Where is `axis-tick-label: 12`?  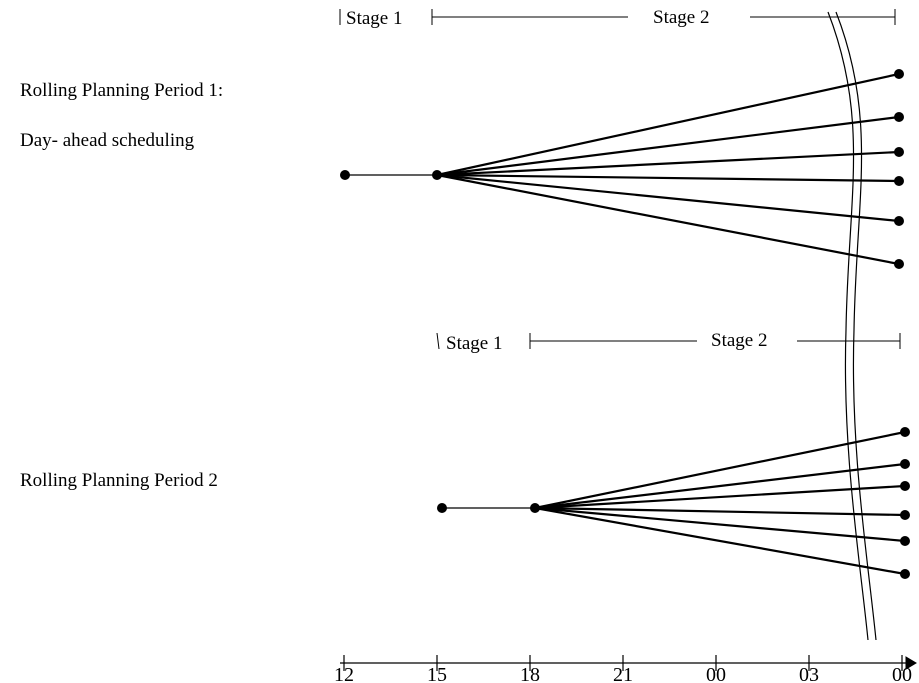 axis-tick-label: 12 is located at coordinates (344, 673).